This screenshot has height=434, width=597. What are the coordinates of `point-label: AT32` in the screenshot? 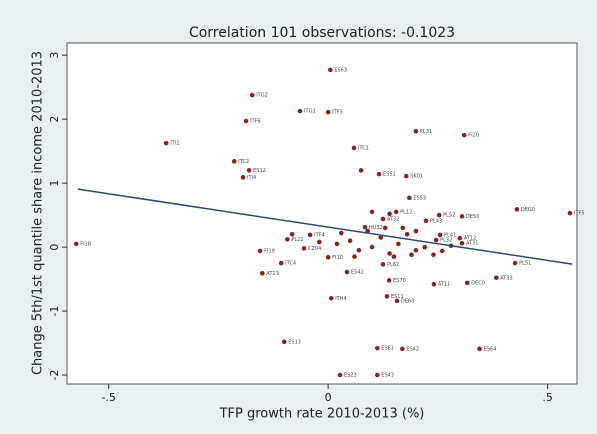 It's located at (393, 219).